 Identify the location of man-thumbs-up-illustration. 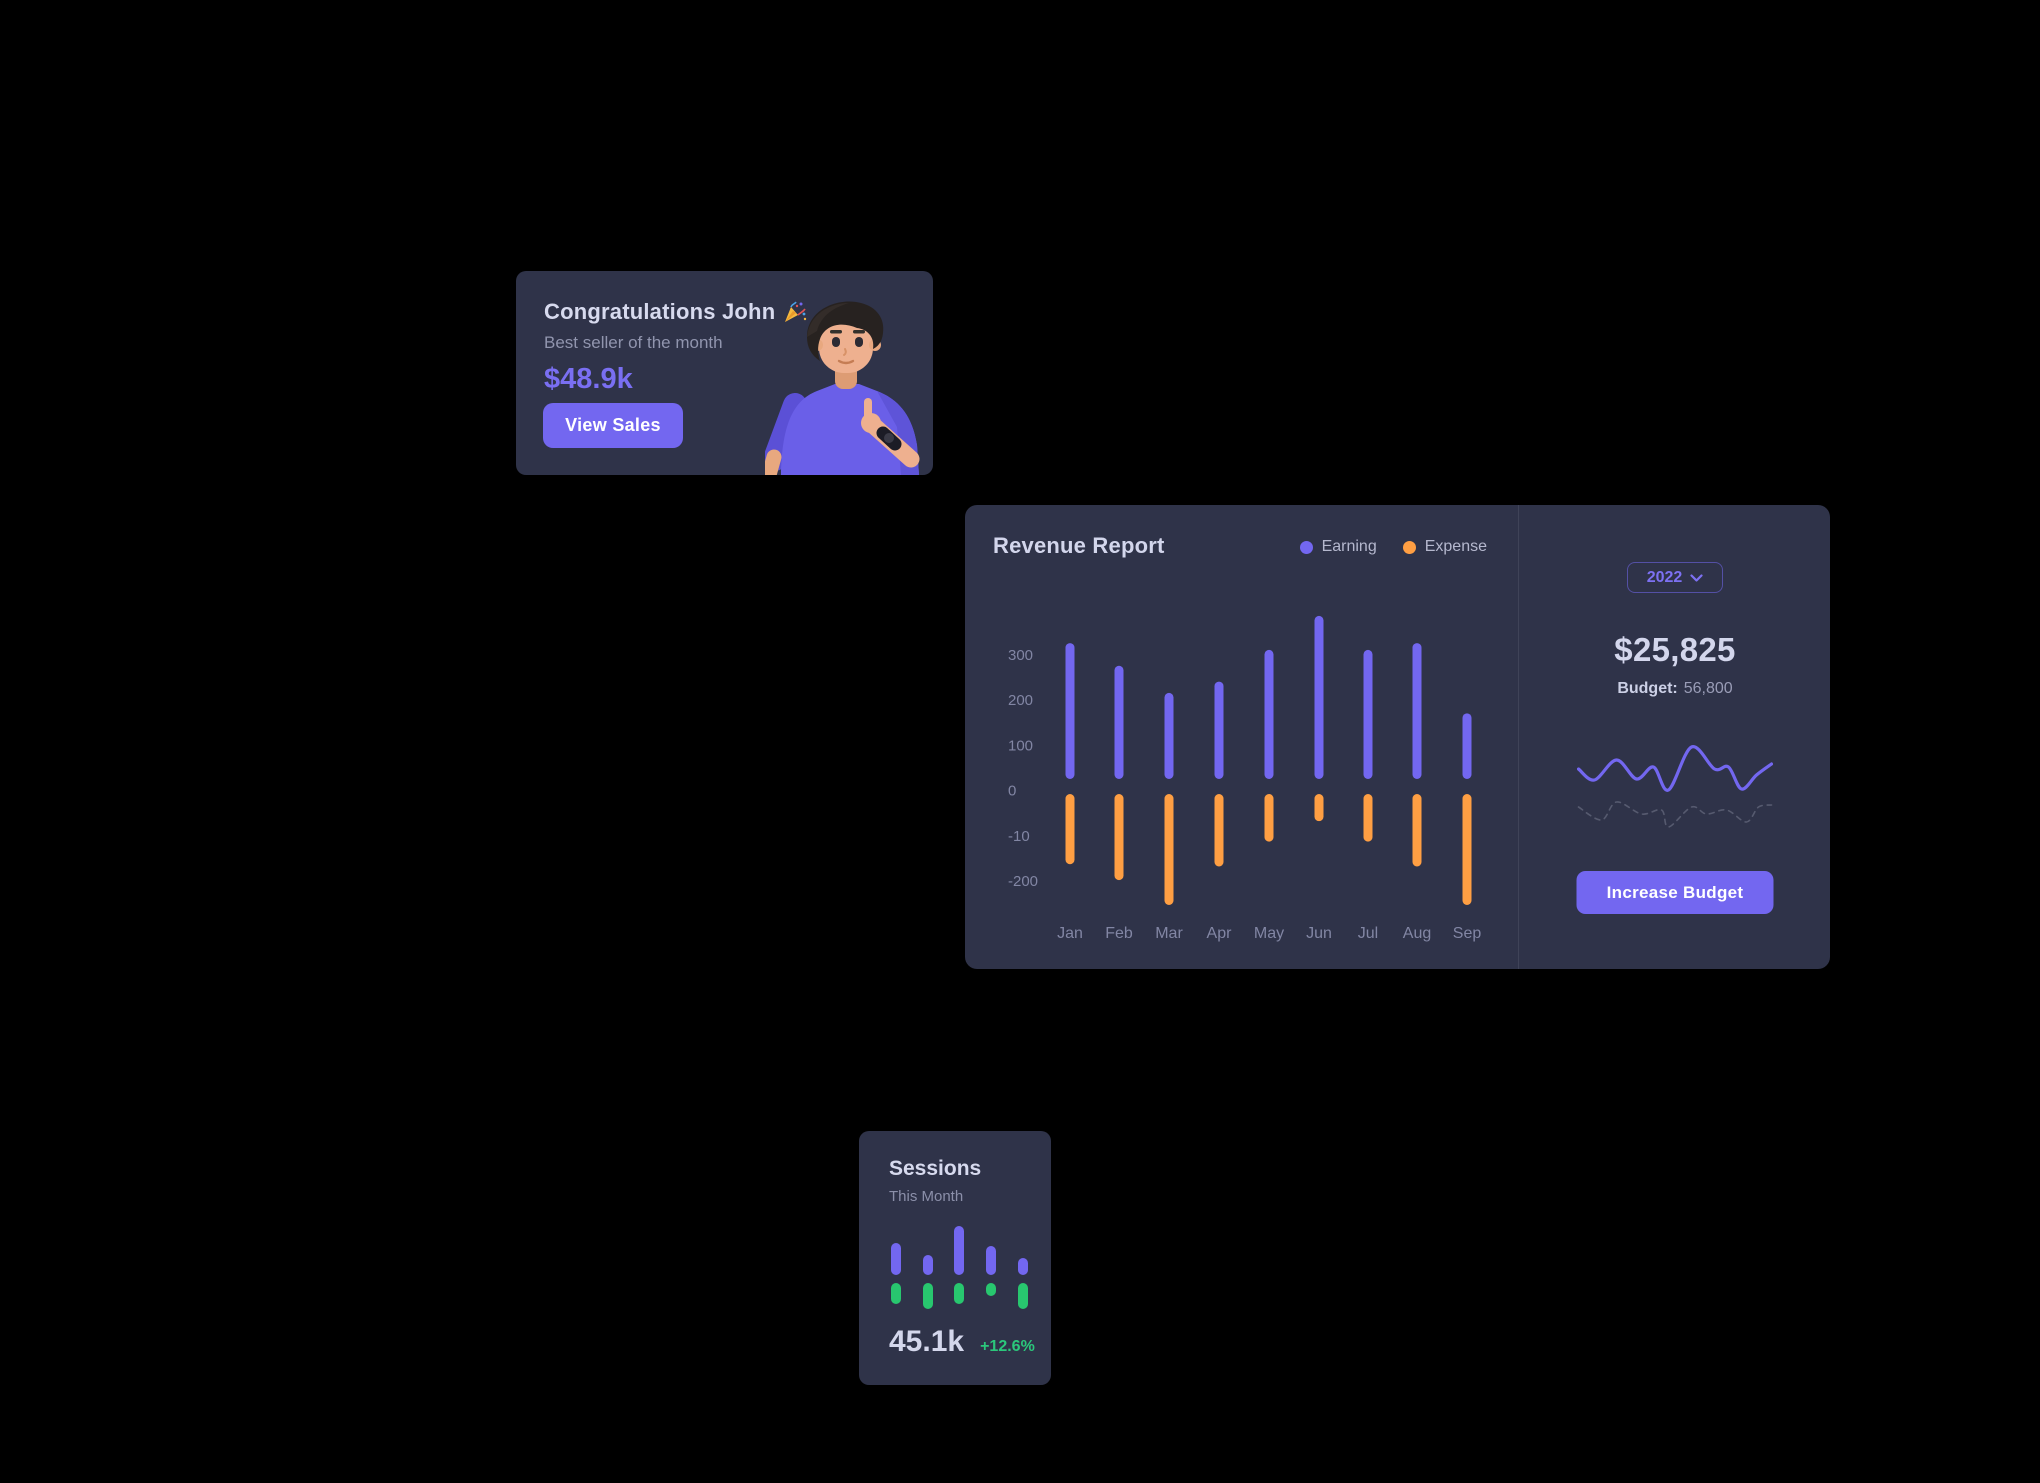
(842, 388).